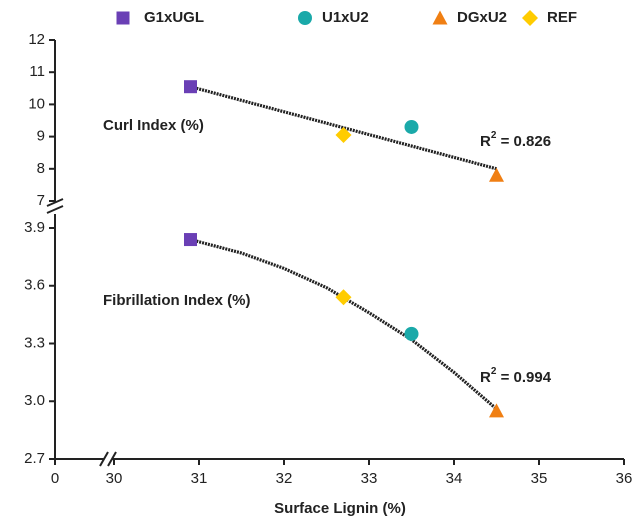 The height and width of the screenshot is (519, 636). Describe the element at coordinates (114, 478) in the screenshot. I see `x-tick-label: 30` at that location.